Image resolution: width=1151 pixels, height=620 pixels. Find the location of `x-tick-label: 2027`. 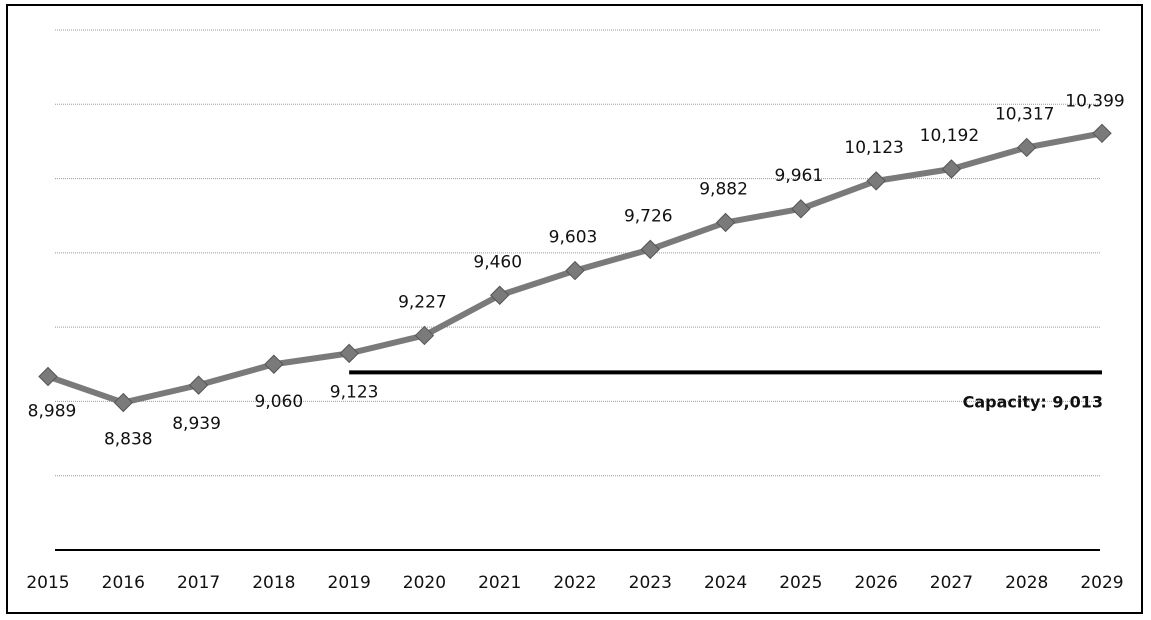

x-tick-label: 2027 is located at coordinates (951, 583).